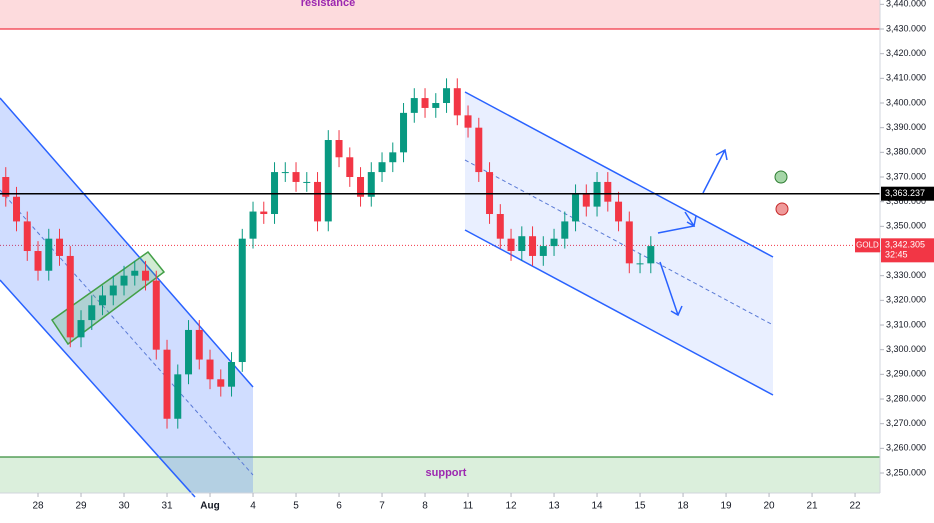 The width and height of the screenshot is (934, 523). Describe the element at coordinates (812, 506) in the screenshot. I see `x-tick-label: 21` at that location.